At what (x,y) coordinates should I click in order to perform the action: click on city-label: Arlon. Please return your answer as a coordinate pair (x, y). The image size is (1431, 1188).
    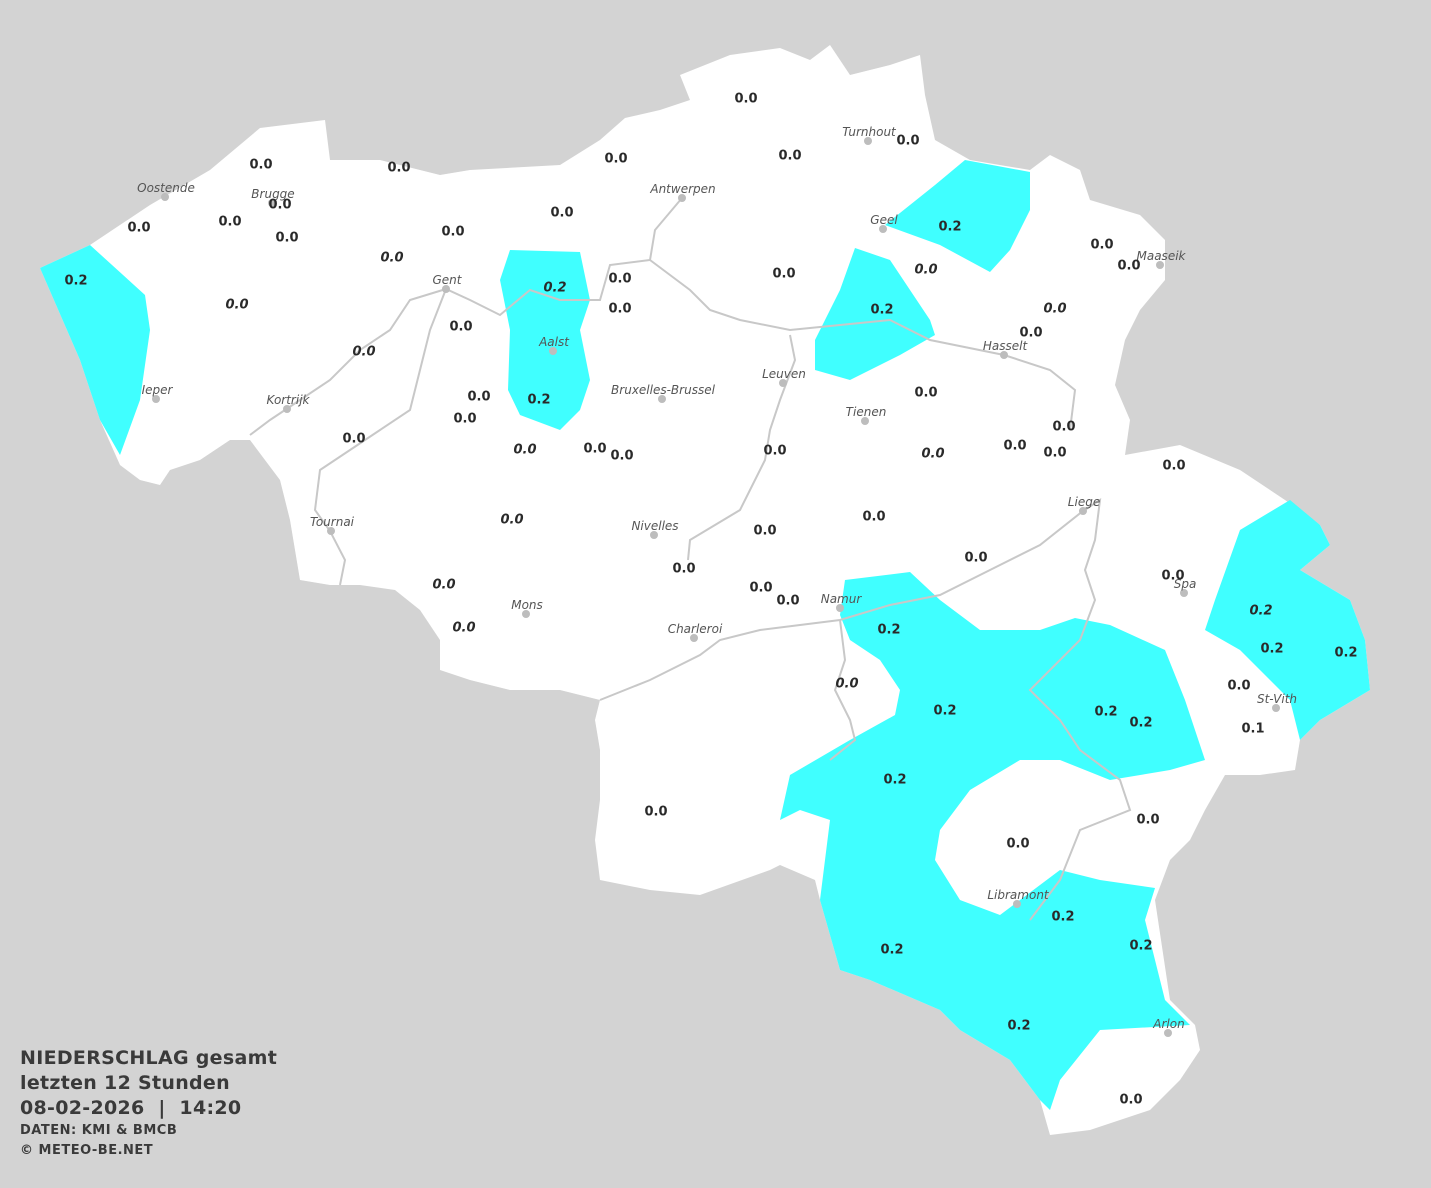
    Looking at the image, I should click on (1168, 1024).